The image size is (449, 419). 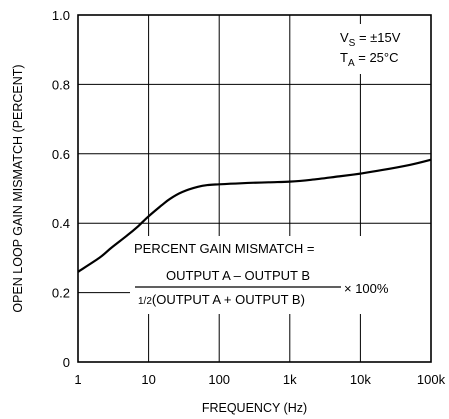 What do you see at coordinates (148, 379) in the screenshot?
I see `x-tick-label: 10` at bounding box center [148, 379].